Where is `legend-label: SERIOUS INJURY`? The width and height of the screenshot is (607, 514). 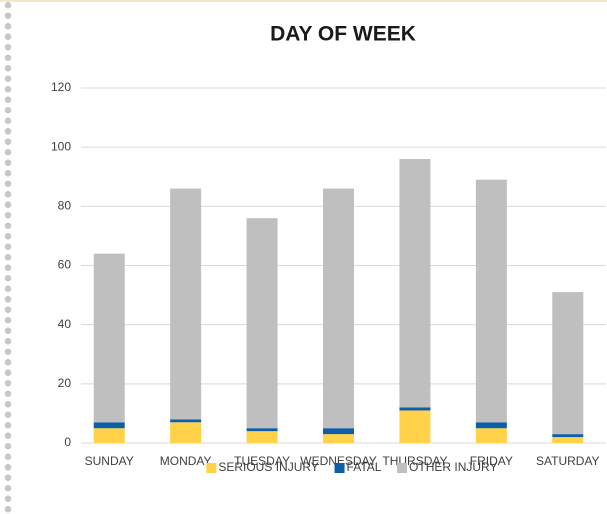
legend-label: SERIOUS INJURY is located at coordinates (268, 467).